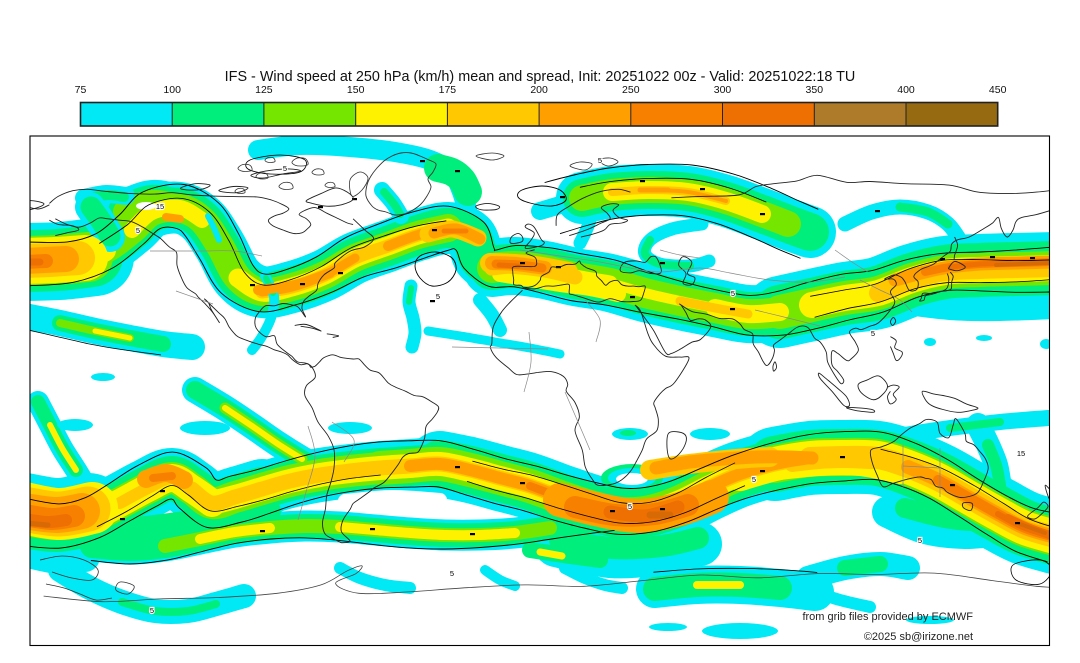 The width and height of the screenshot is (1080, 663). I want to click on svg-text: 350, so click(815, 90).